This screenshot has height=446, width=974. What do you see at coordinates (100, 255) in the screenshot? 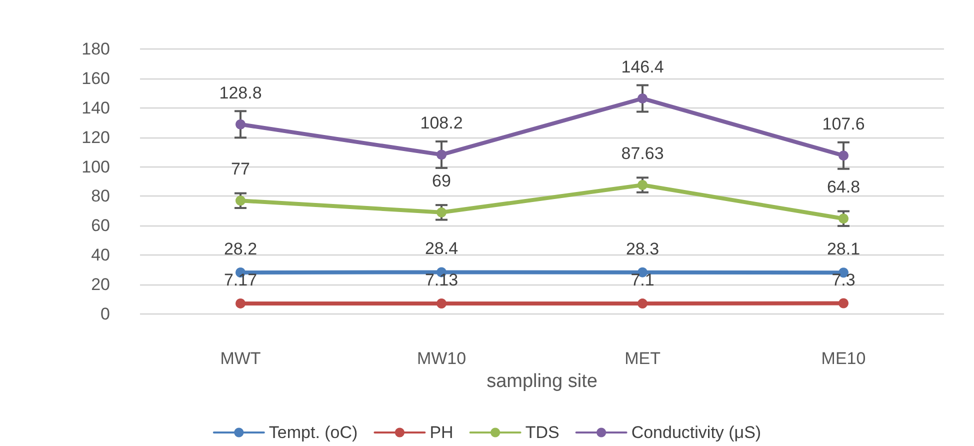
I see `y-tick-label: 40` at bounding box center [100, 255].